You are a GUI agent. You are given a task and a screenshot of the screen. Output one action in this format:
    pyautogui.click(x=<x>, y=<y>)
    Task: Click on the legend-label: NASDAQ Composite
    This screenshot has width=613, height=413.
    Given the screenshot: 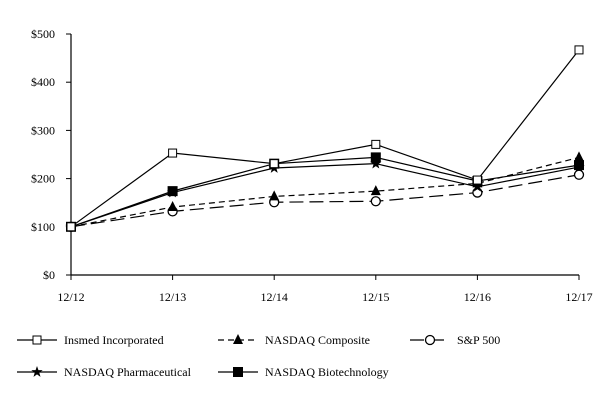 What is the action you would take?
    pyautogui.click(x=317, y=340)
    